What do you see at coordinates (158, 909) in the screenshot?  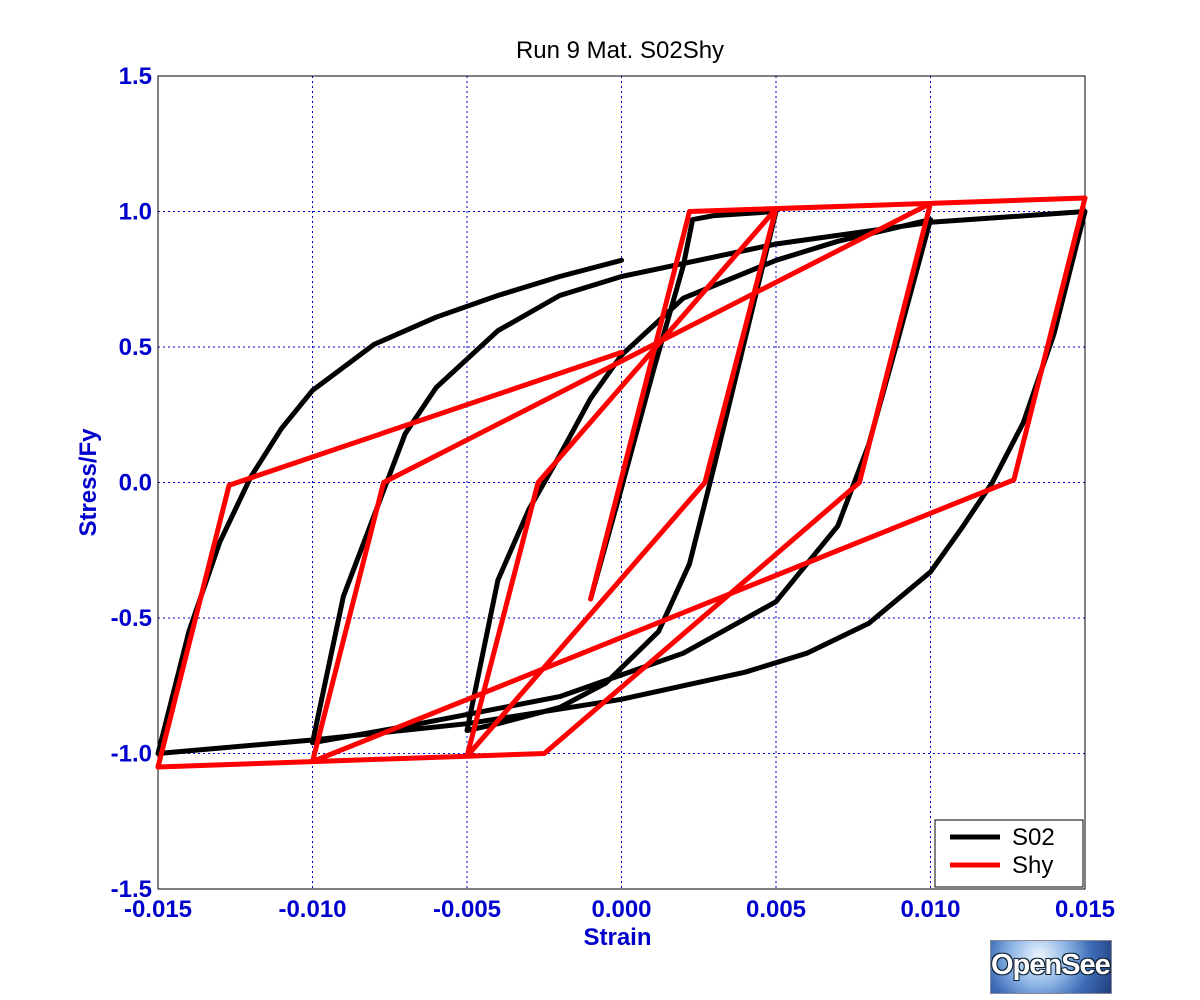 I see `x-tick-label: -0.015` at bounding box center [158, 909].